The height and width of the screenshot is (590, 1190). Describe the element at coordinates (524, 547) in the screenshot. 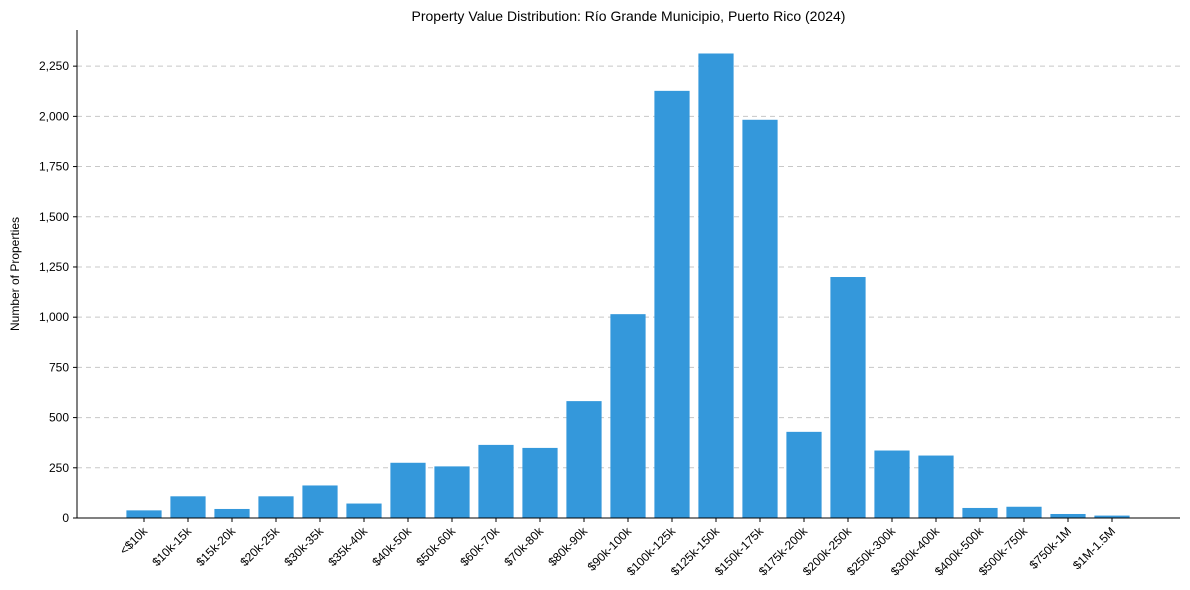

I see `x-tick-label: $70k-80k` at that location.